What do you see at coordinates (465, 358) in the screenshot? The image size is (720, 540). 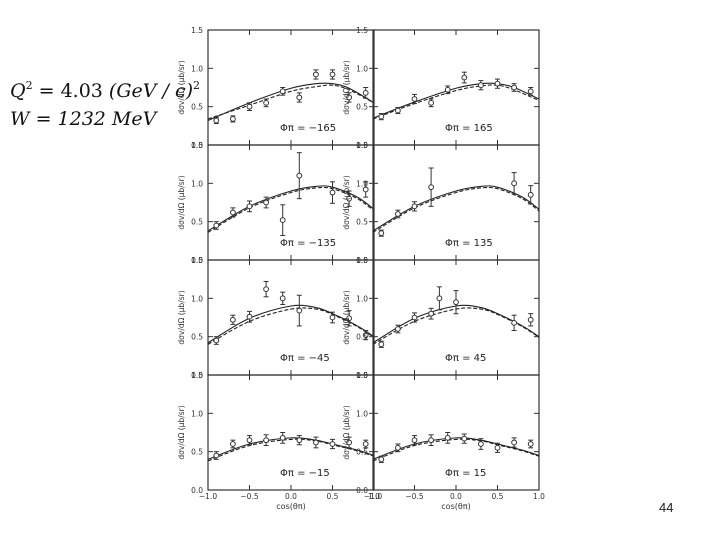 I see `panel-6-phi-label: Φπ = 45` at bounding box center [465, 358].